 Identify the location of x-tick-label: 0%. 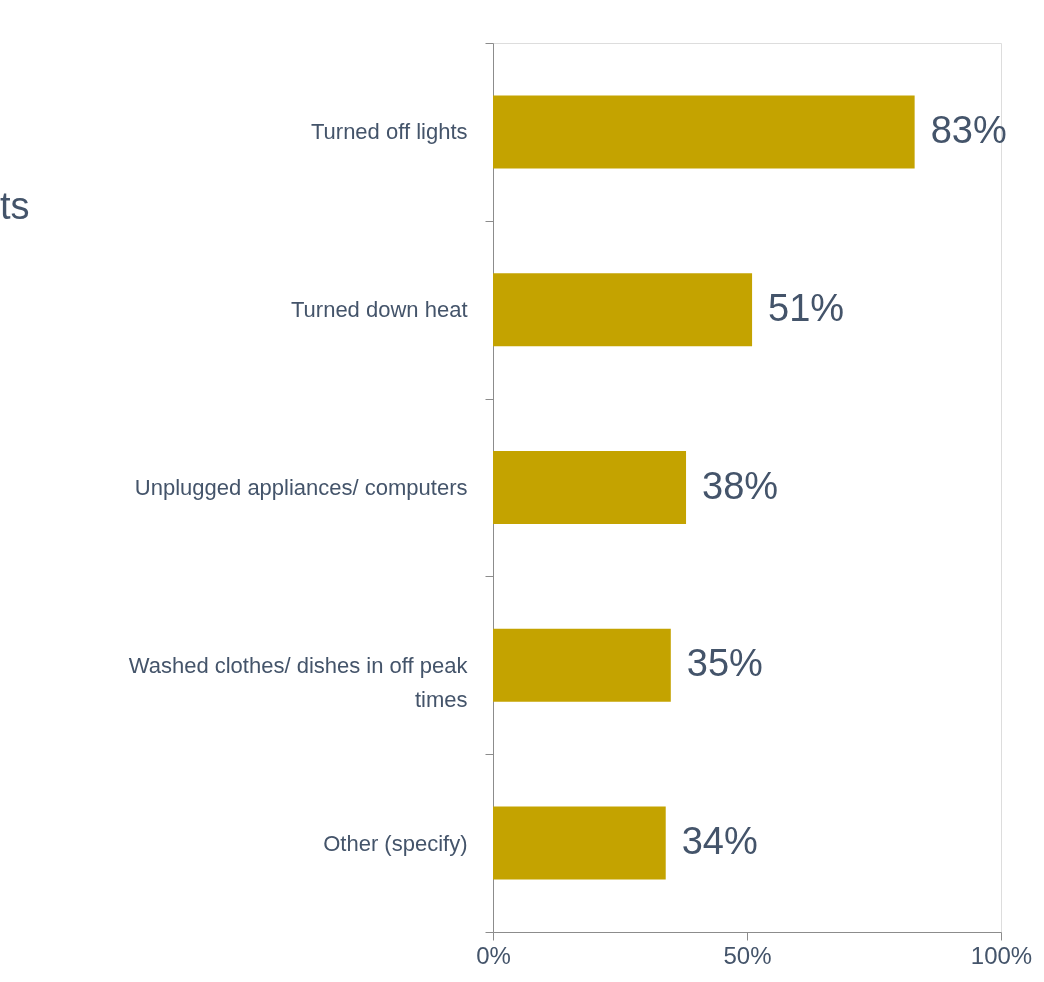
(493, 955).